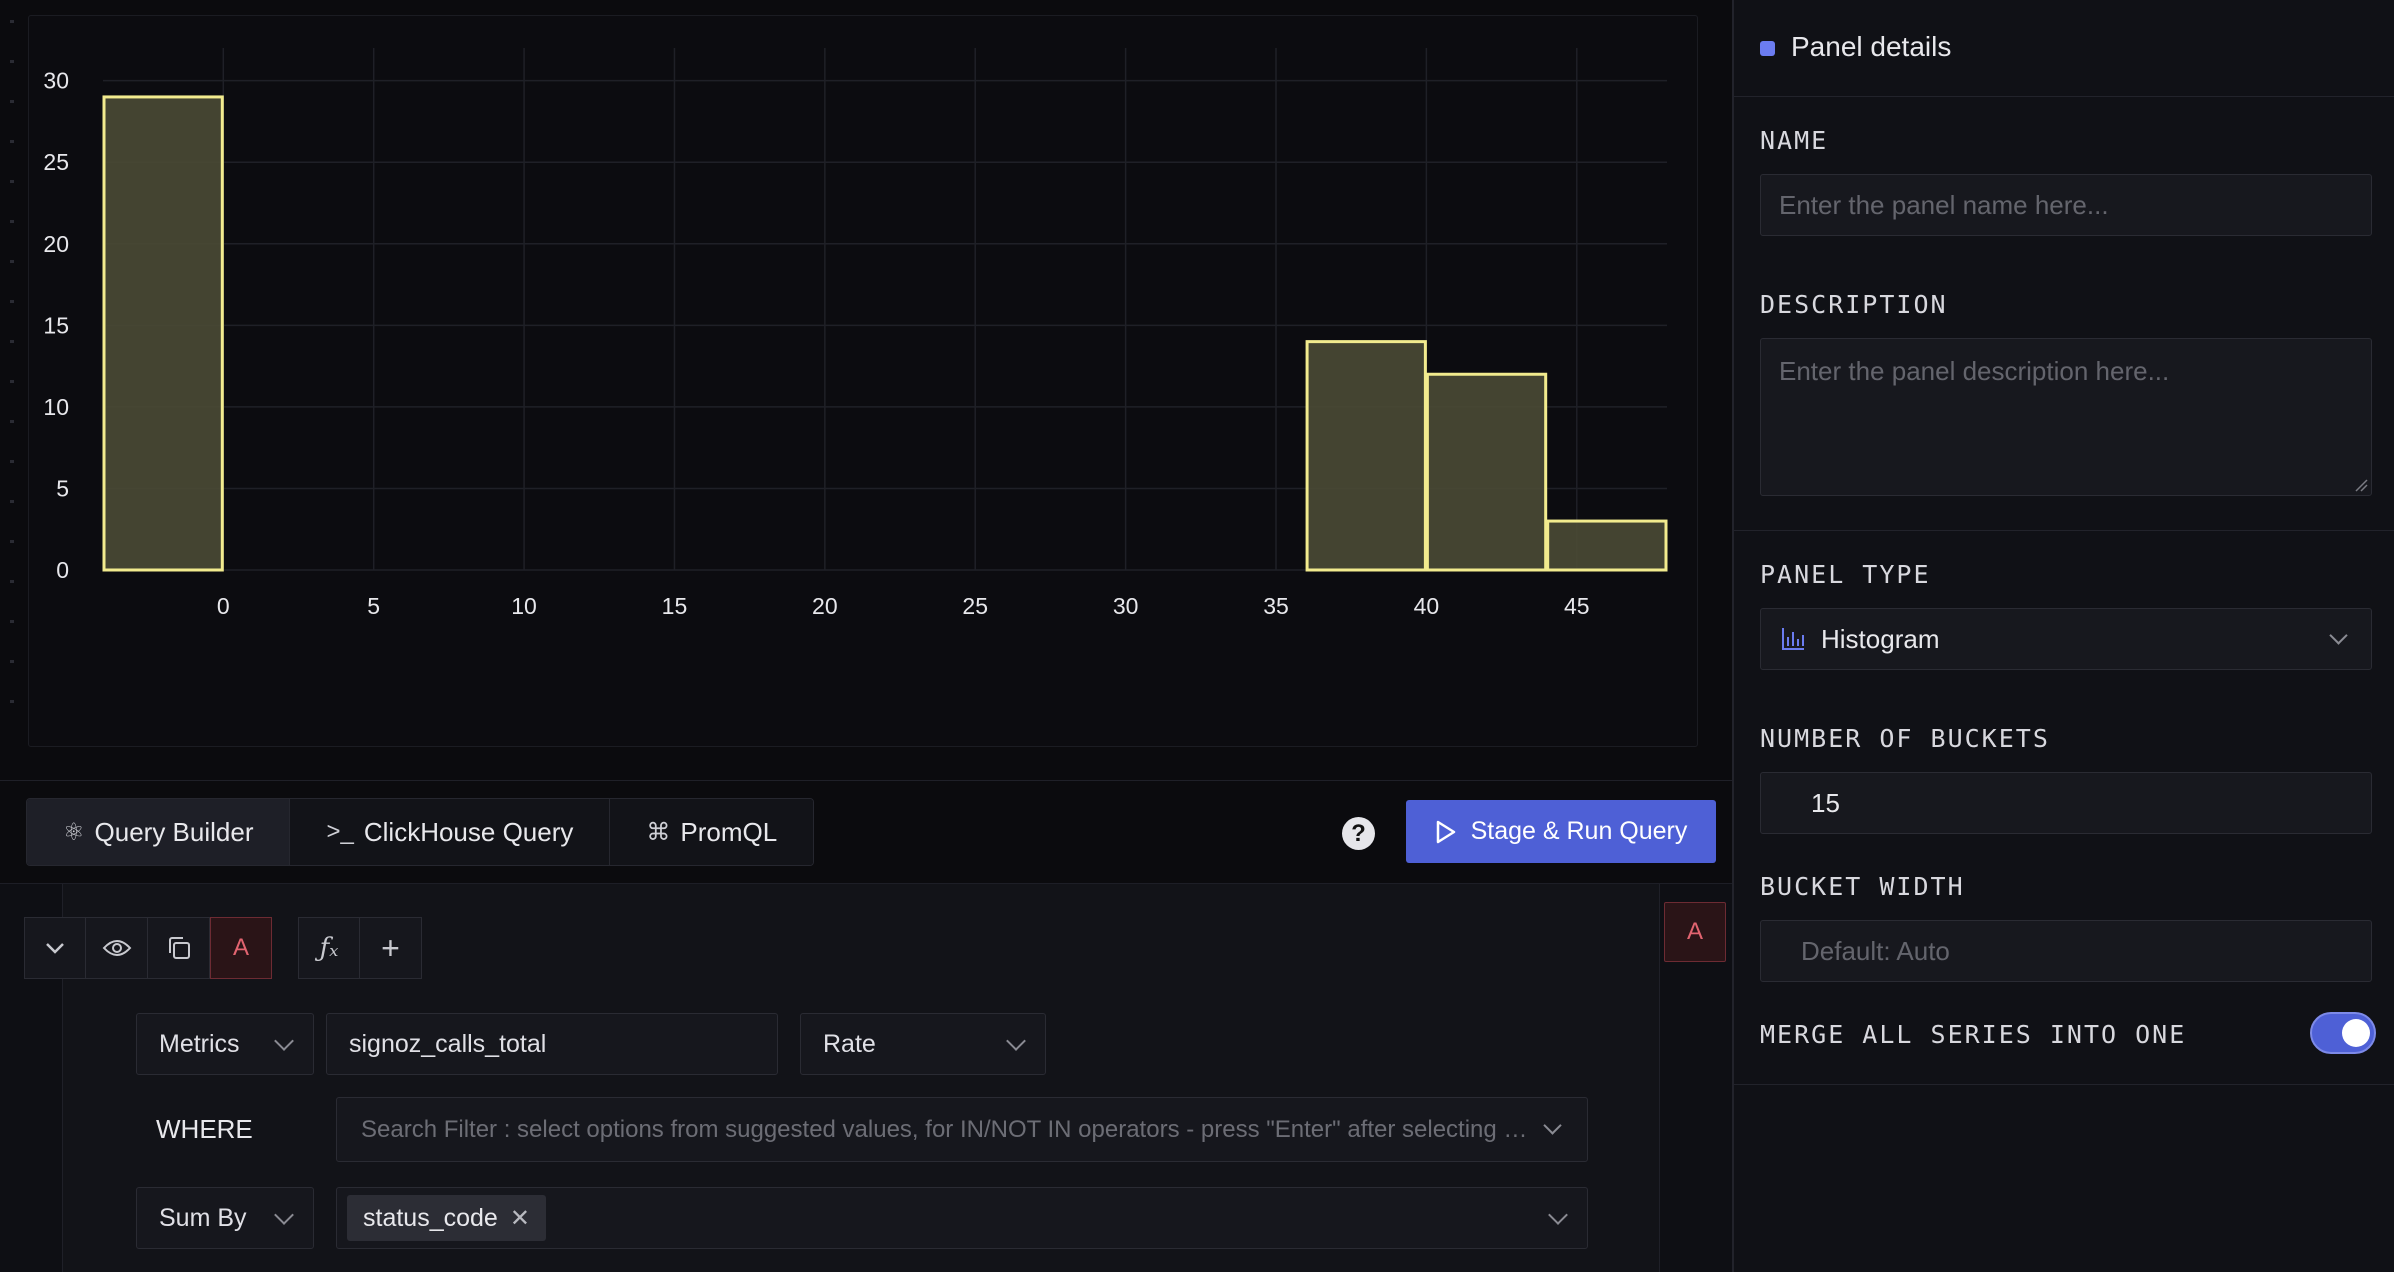 This screenshot has height=1272, width=2394. Describe the element at coordinates (340, 831) in the screenshot. I see `terminal-icon: >_` at that location.